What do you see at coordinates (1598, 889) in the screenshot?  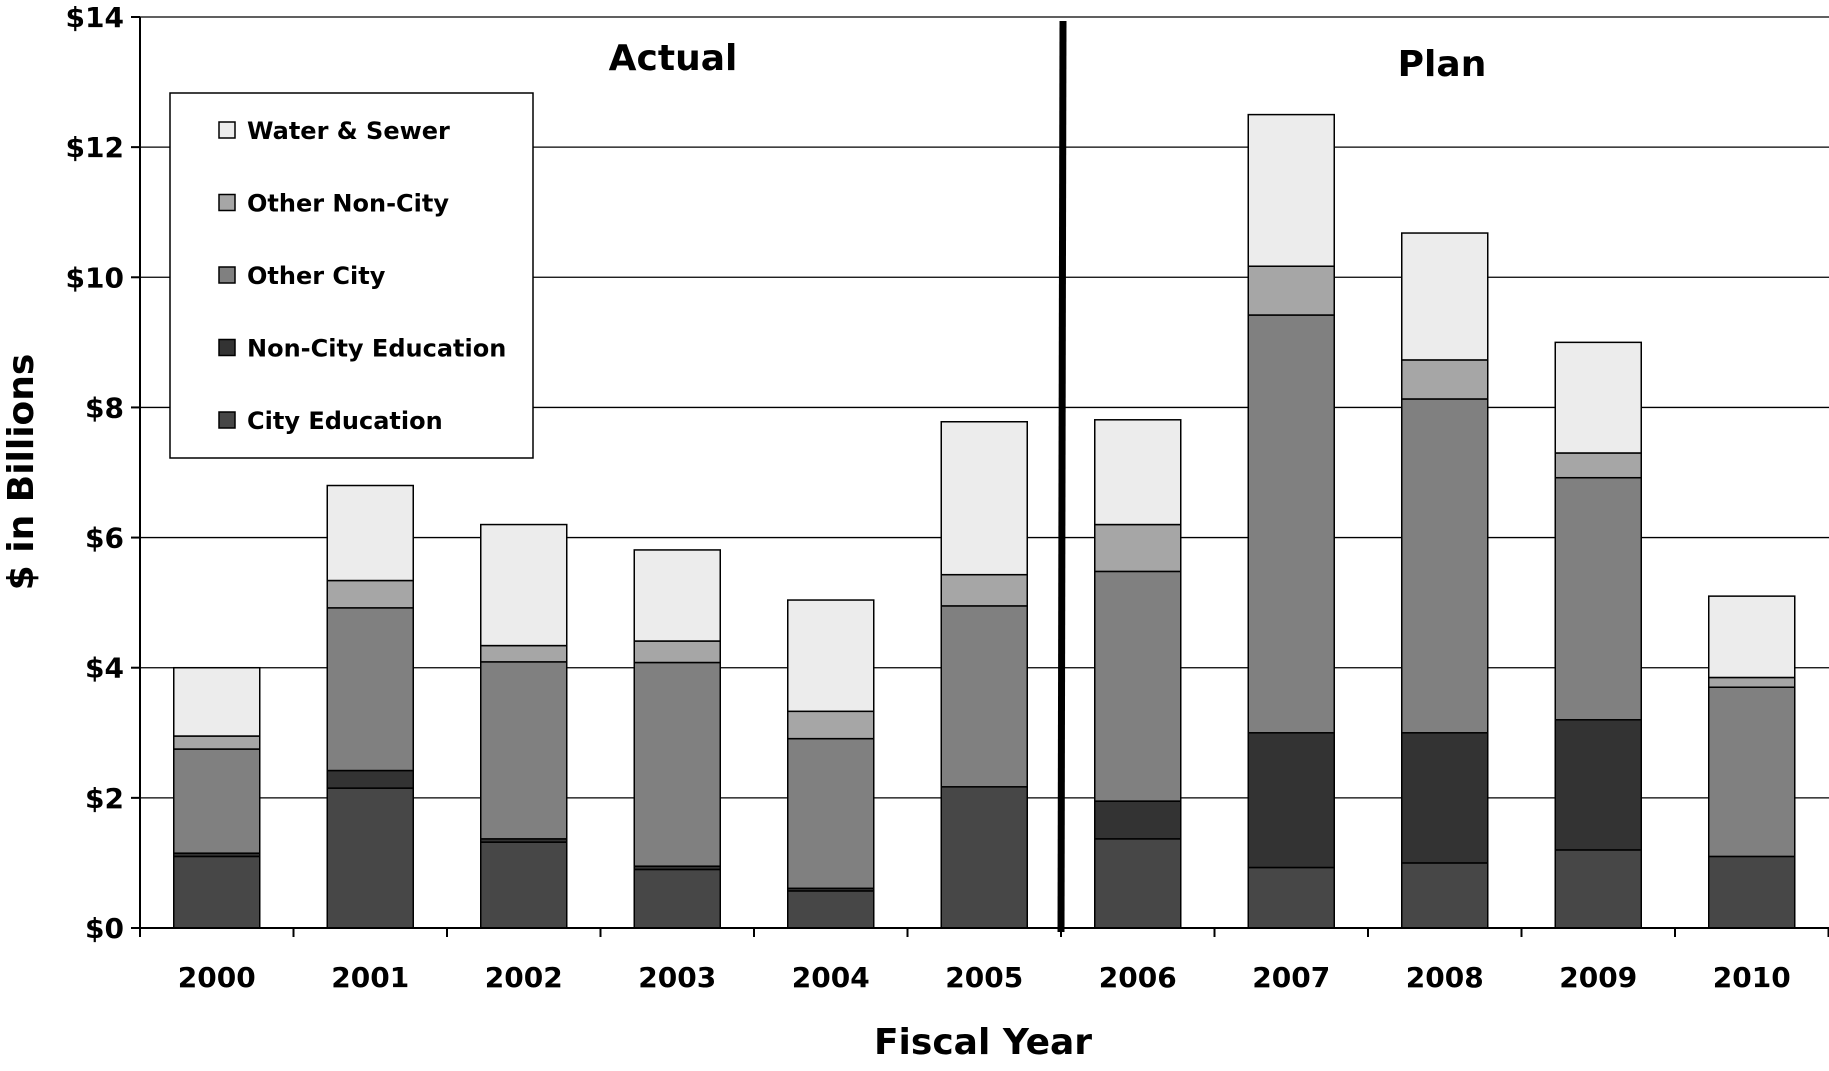 I see `bar-city-education-2009` at bounding box center [1598, 889].